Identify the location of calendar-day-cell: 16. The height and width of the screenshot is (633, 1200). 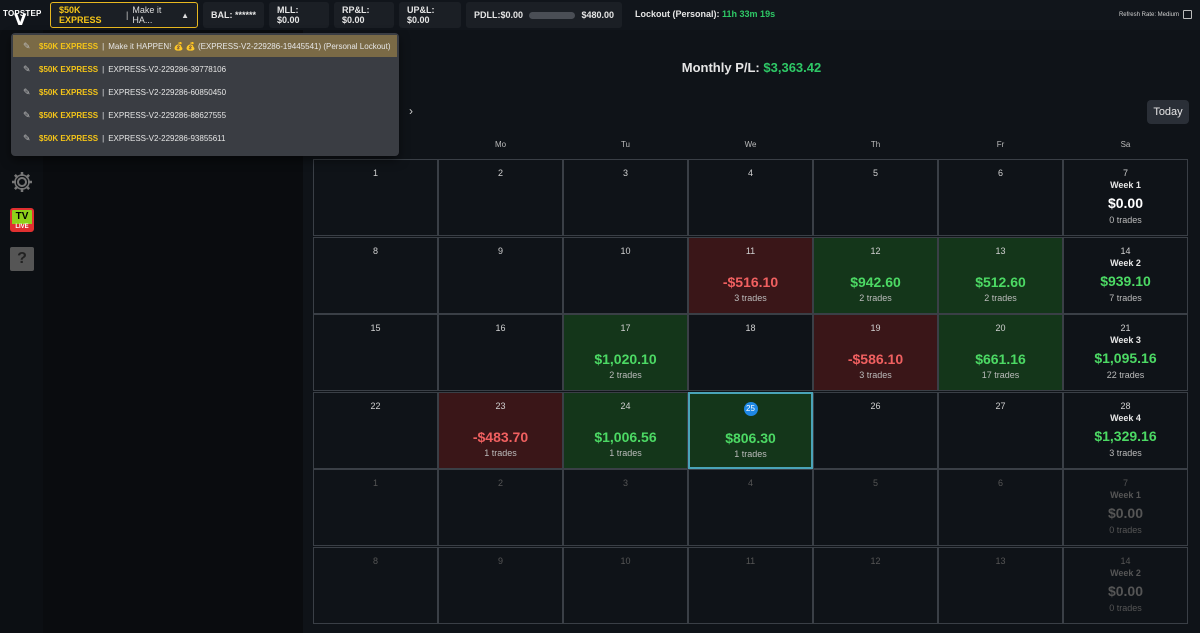
(500, 352).